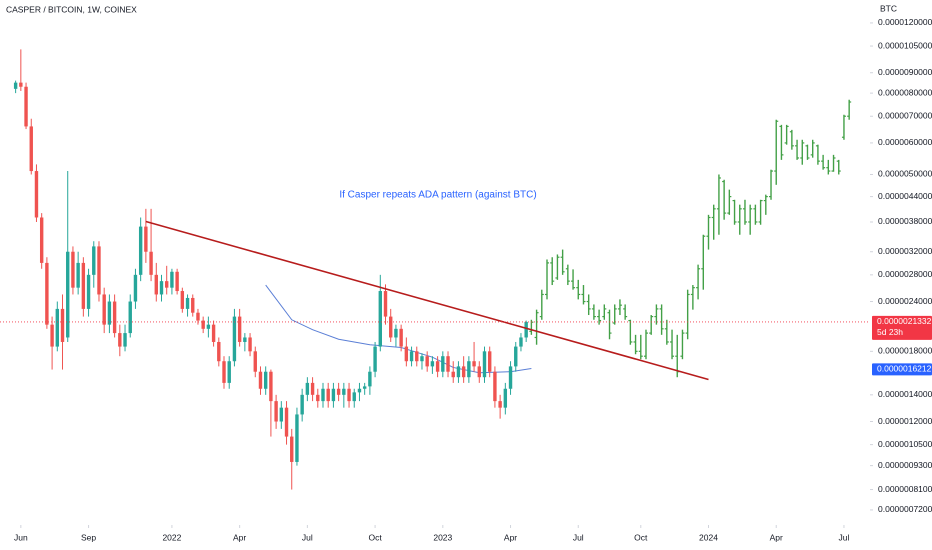  Describe the element at coordinates (905, 45) in the screenshot. I see `y-tick-label: 0.0000105000` at that location.